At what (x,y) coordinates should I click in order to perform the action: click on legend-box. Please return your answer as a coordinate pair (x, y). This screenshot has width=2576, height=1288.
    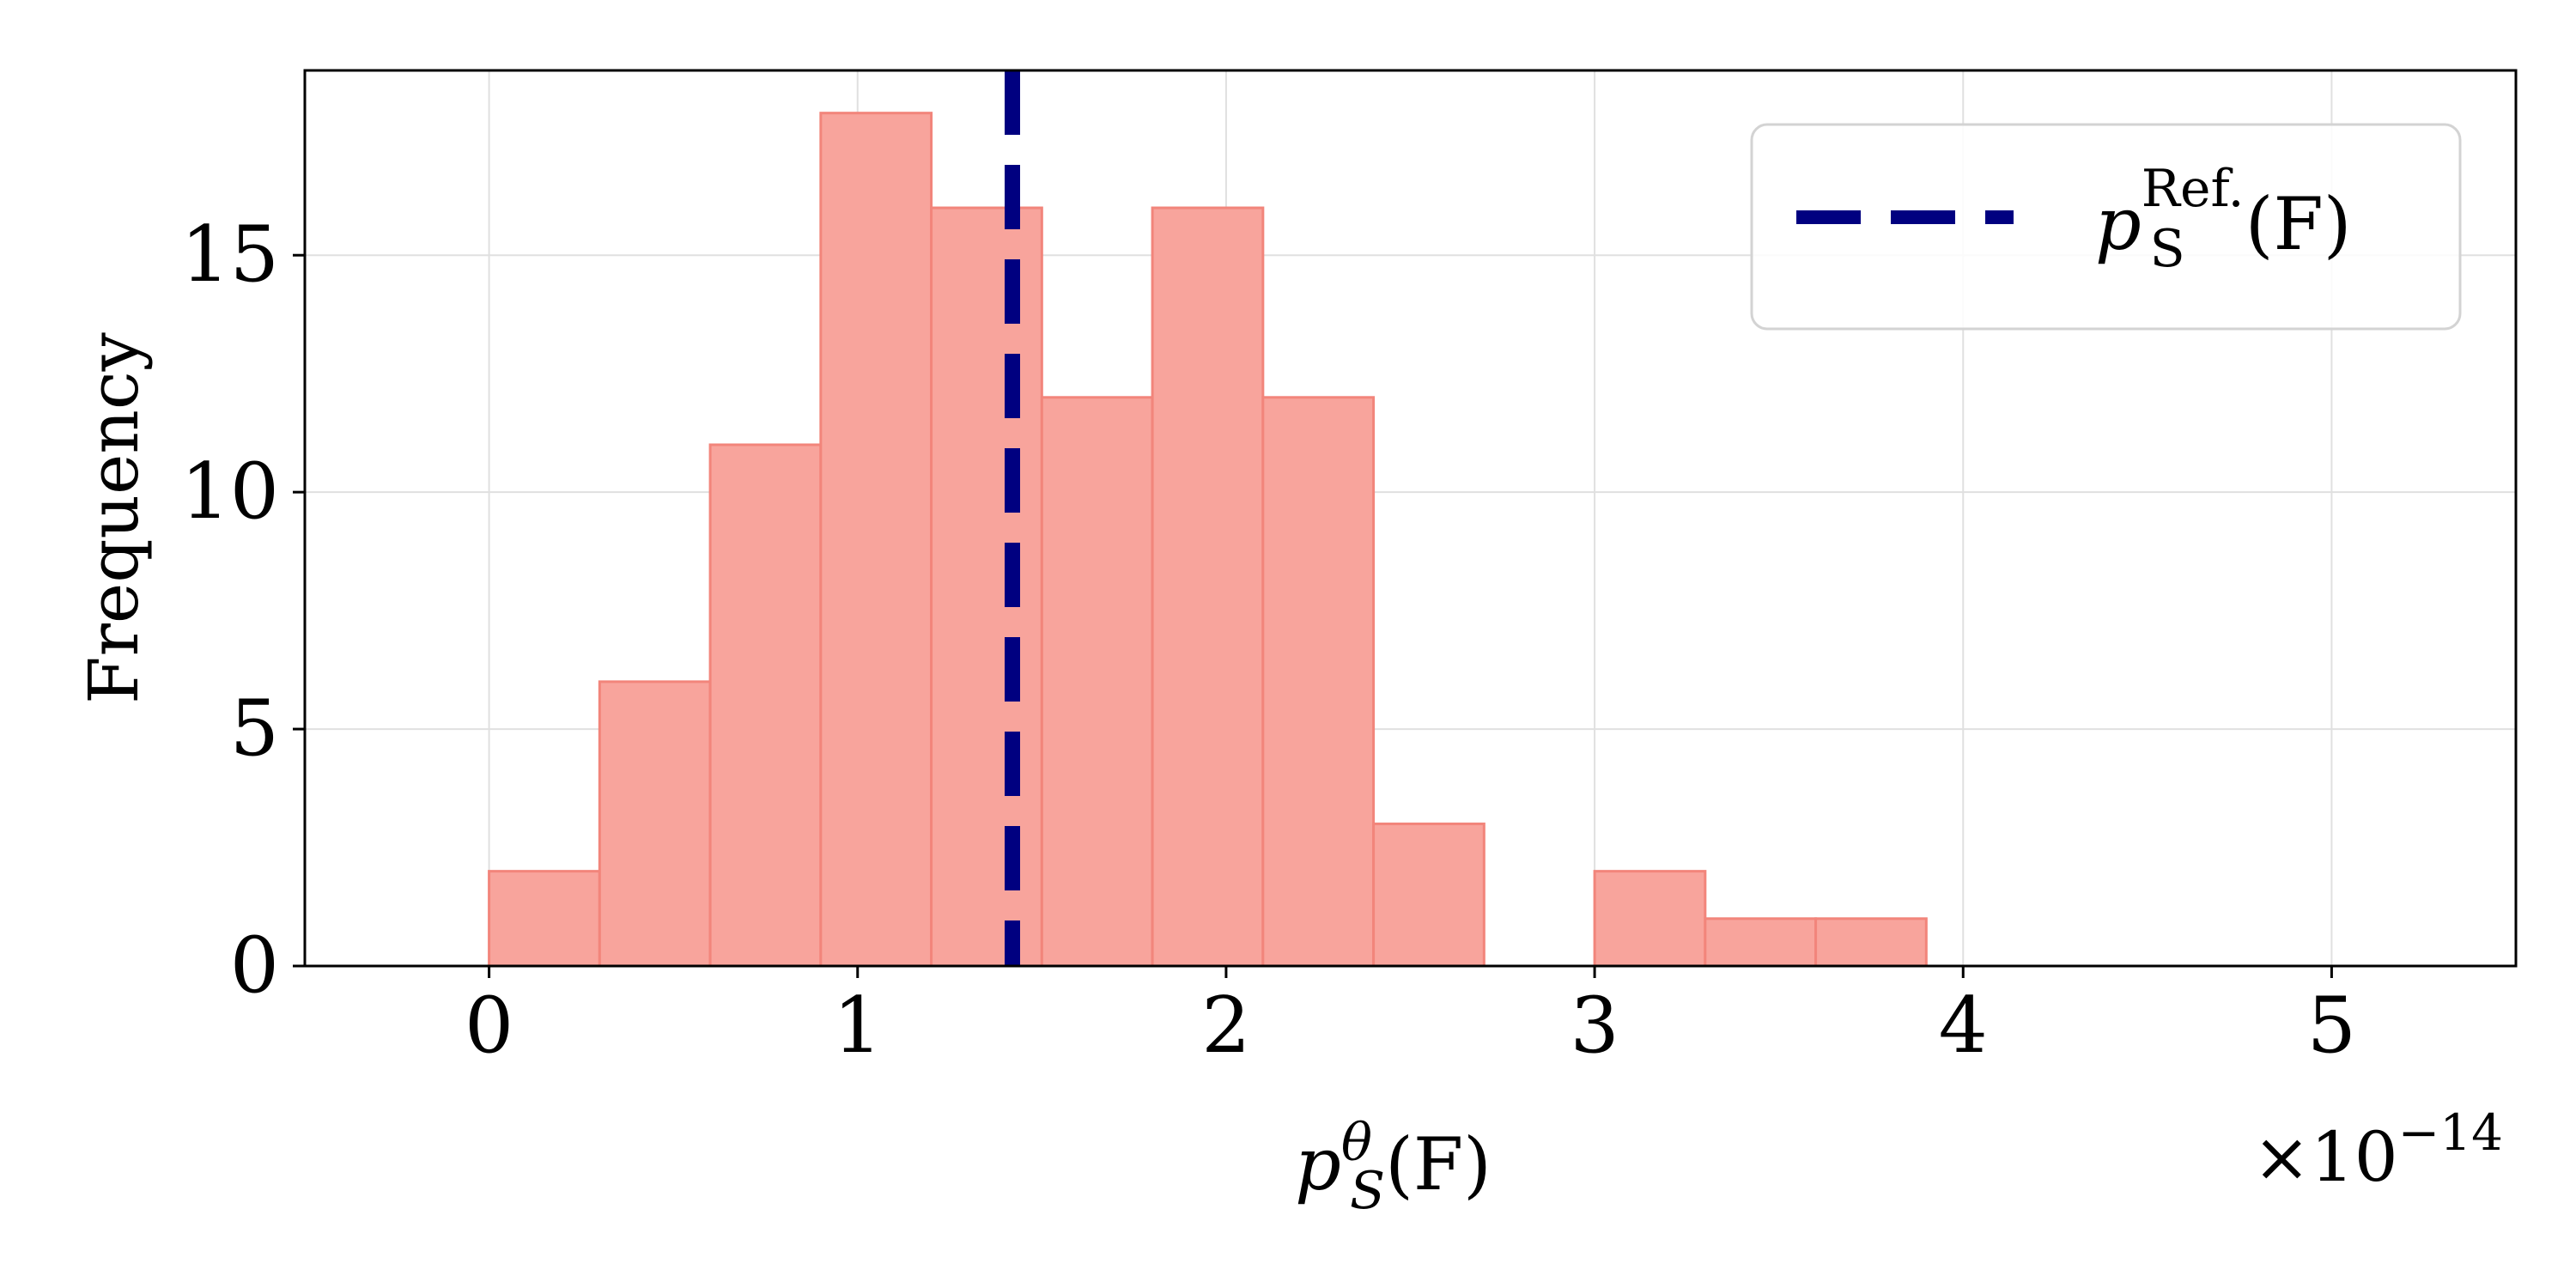
    Looking at the image, I should click on (2106, 227).